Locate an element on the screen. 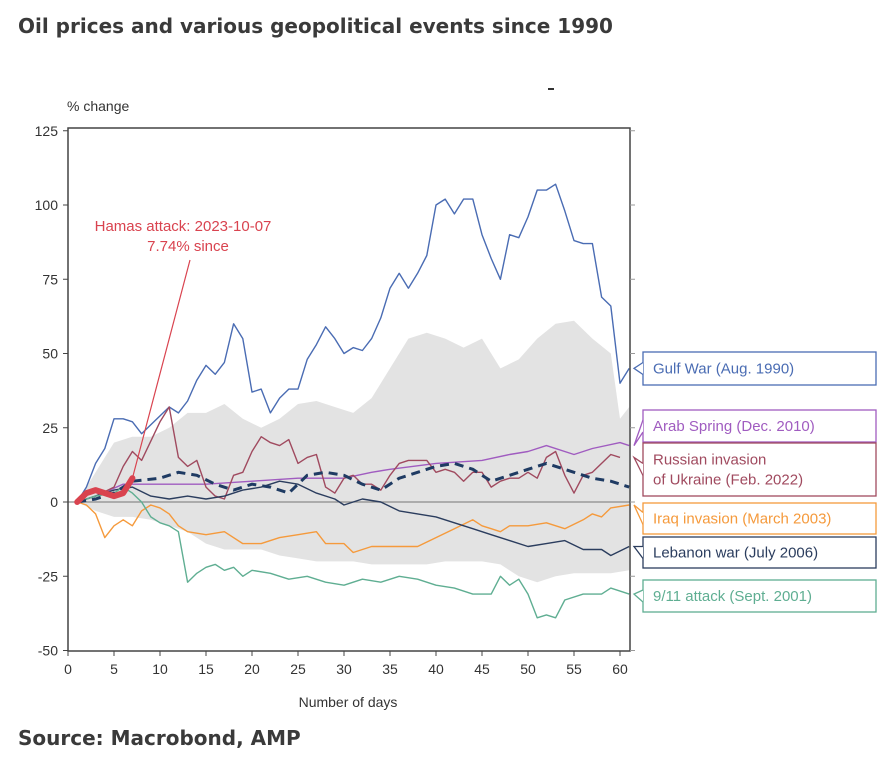  label-text: Iraq invasion (March 2003) is located at coordinates (742, 519).